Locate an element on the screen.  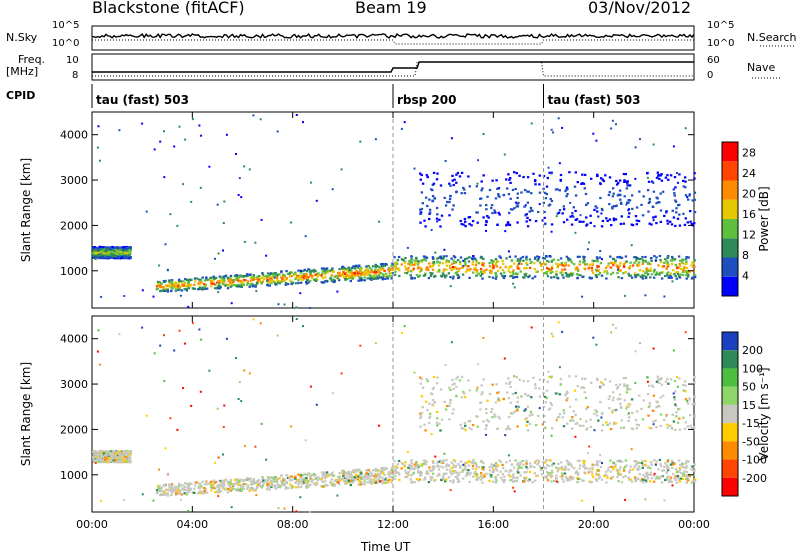
nave-tick-high: 60 is located at coordinates (713, 60).